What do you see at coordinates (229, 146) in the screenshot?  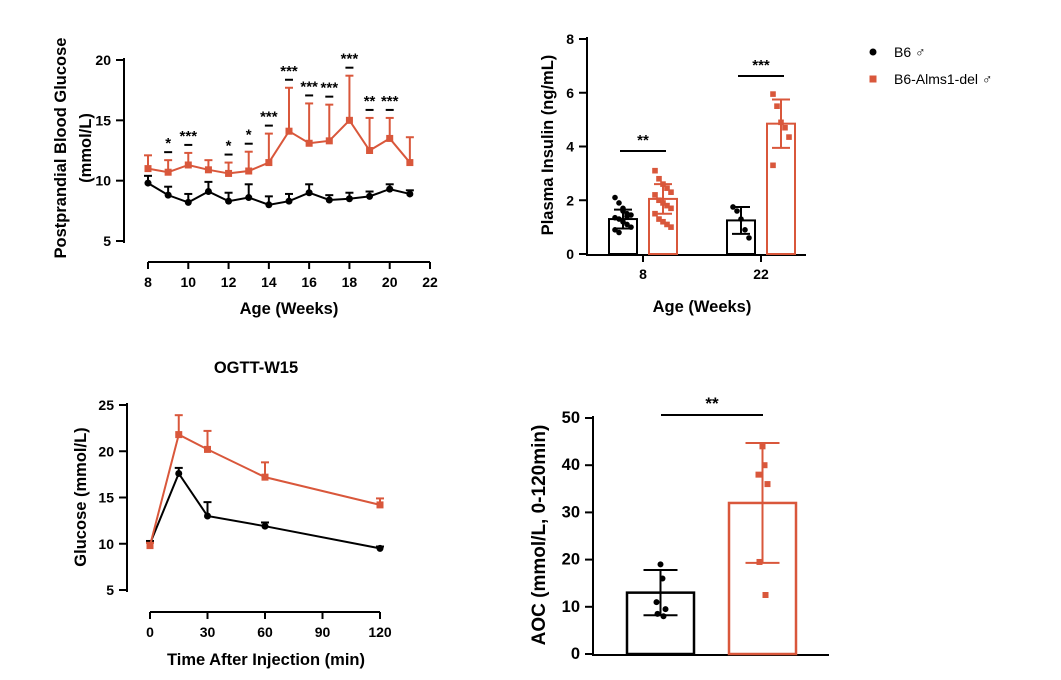 I see `significance-marker: *` at bounding box center [229, 146].